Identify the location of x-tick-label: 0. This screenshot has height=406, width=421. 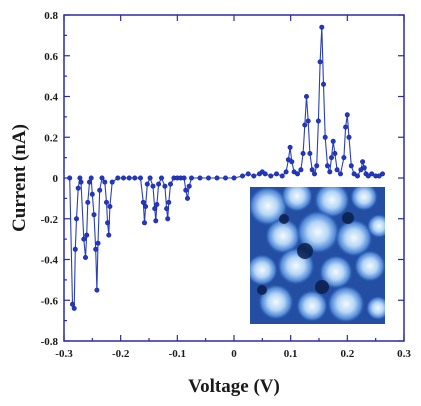
(234, 354).